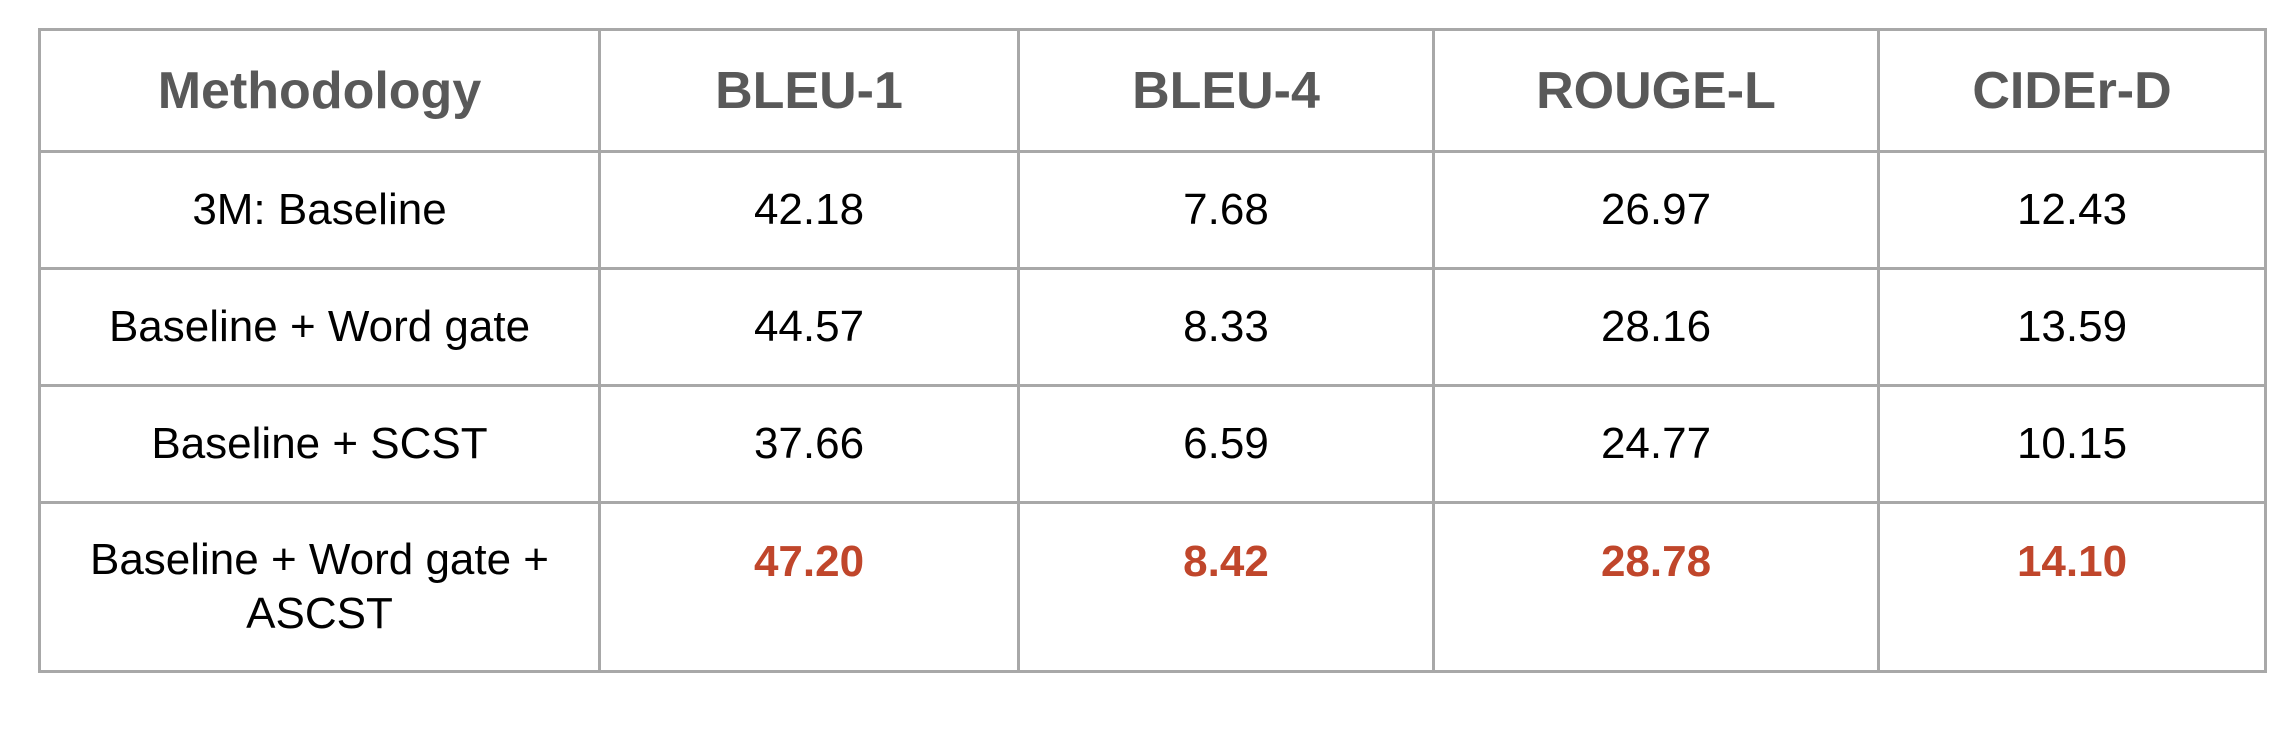  I want to click on bleu-4-cell: 7.68, so click(1226, 210).